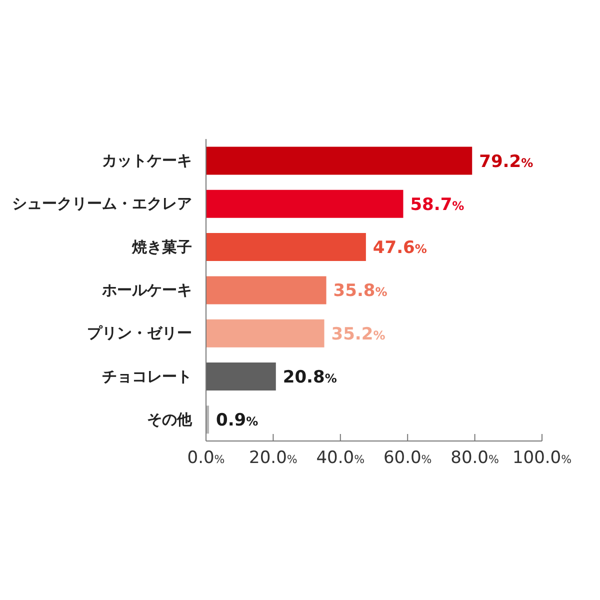  What do you see at coordinates (358, 334) in the screenshot?
I see `data-label: 35.2%` at bounding box center [358, 334].